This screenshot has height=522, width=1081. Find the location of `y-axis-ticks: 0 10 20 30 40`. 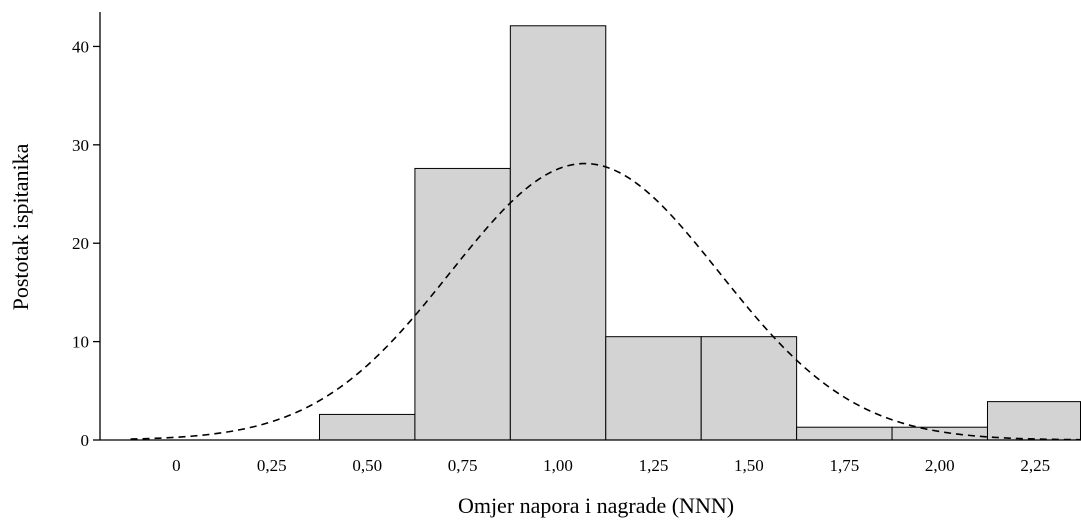

y-axis-ticks: 0 10 20 30 40 is located at coordinates (86, 243).